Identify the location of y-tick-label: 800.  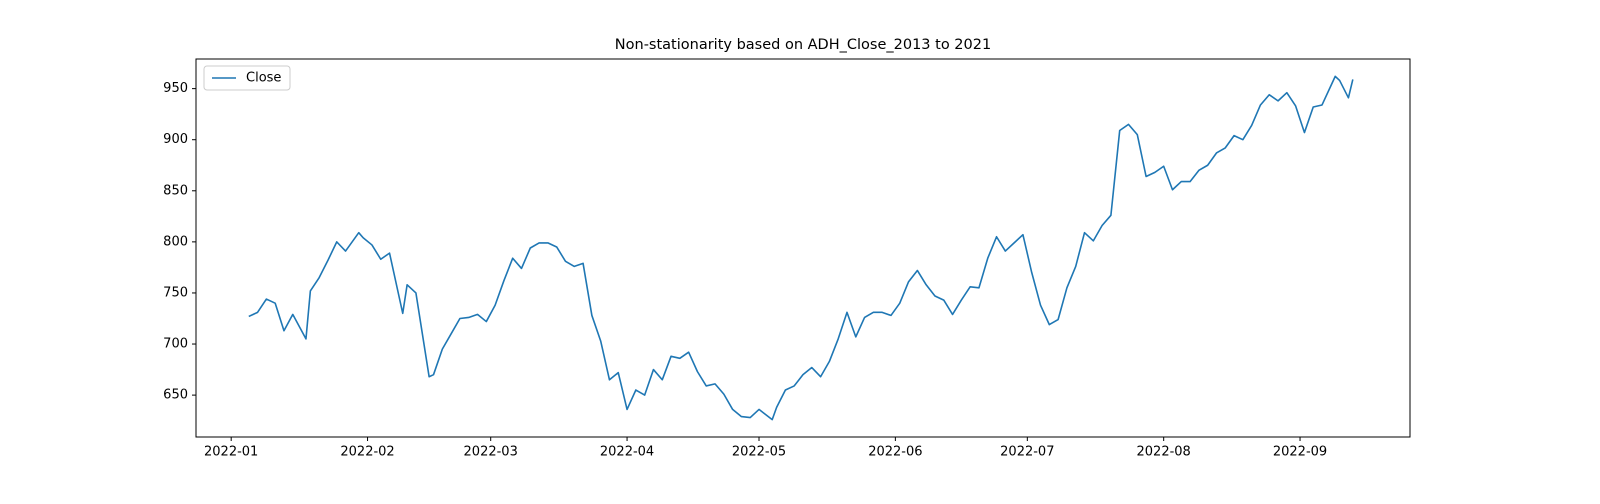
(175, 241).